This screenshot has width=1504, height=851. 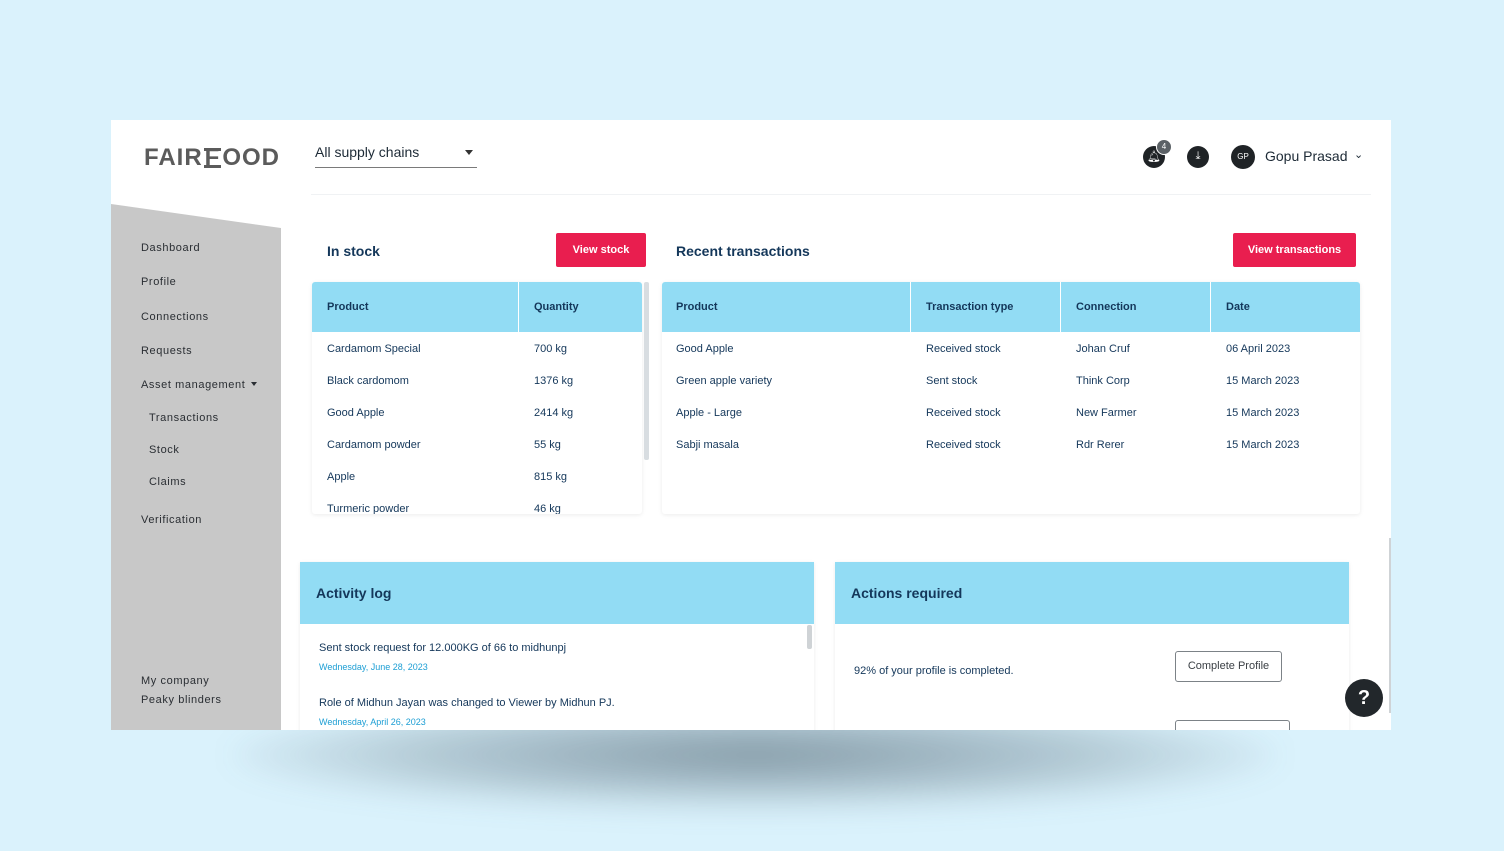 What do you see at coordinates (341, 477) in the screenshot?
I see `stock-product: Apple` at bounding box center [341, 477].